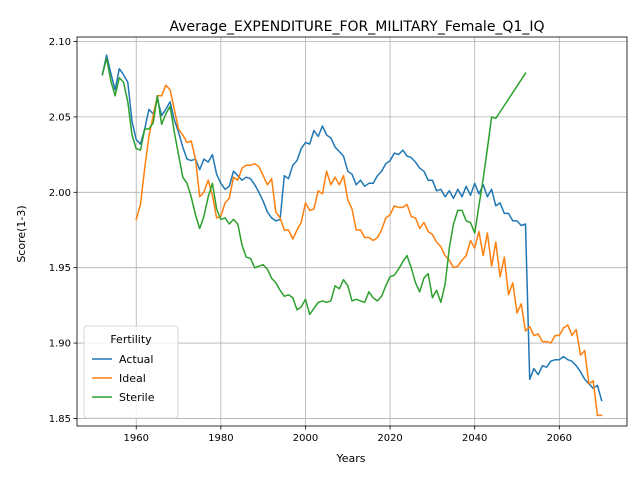  I want to click on legend-label-sterile: Sterile, so click(137, 397).